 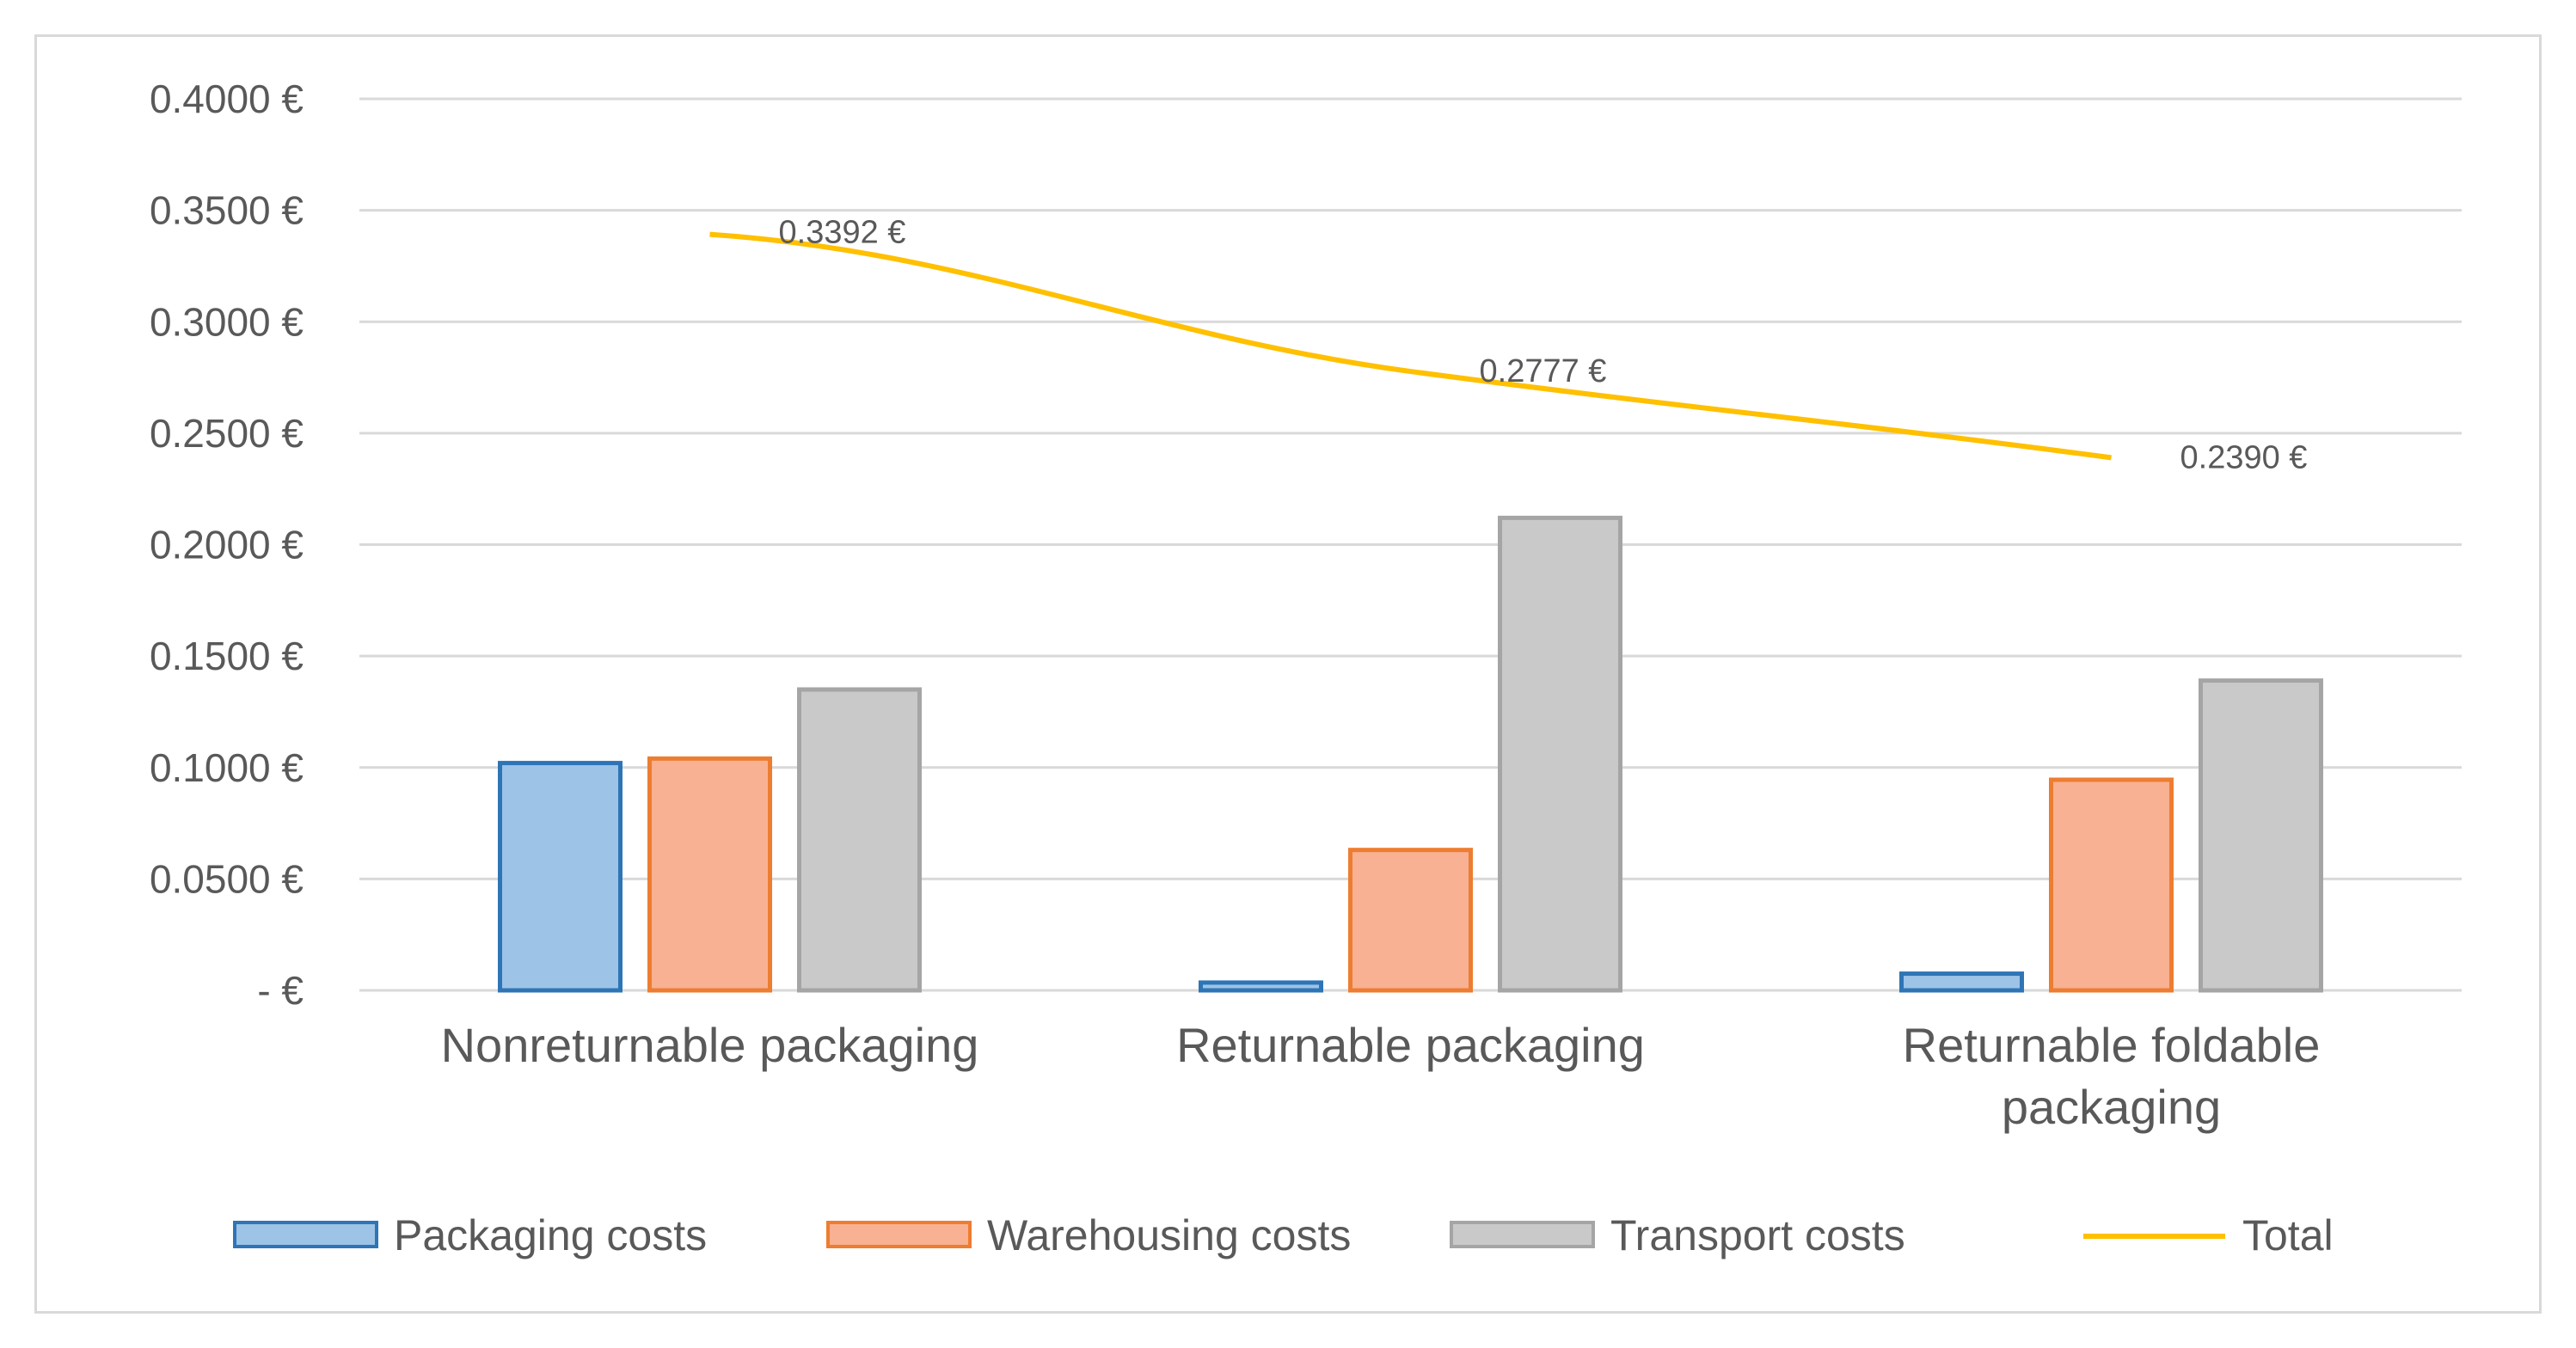 I want to click on legend-label: Transport costs, so click(x=1757, y=1235).